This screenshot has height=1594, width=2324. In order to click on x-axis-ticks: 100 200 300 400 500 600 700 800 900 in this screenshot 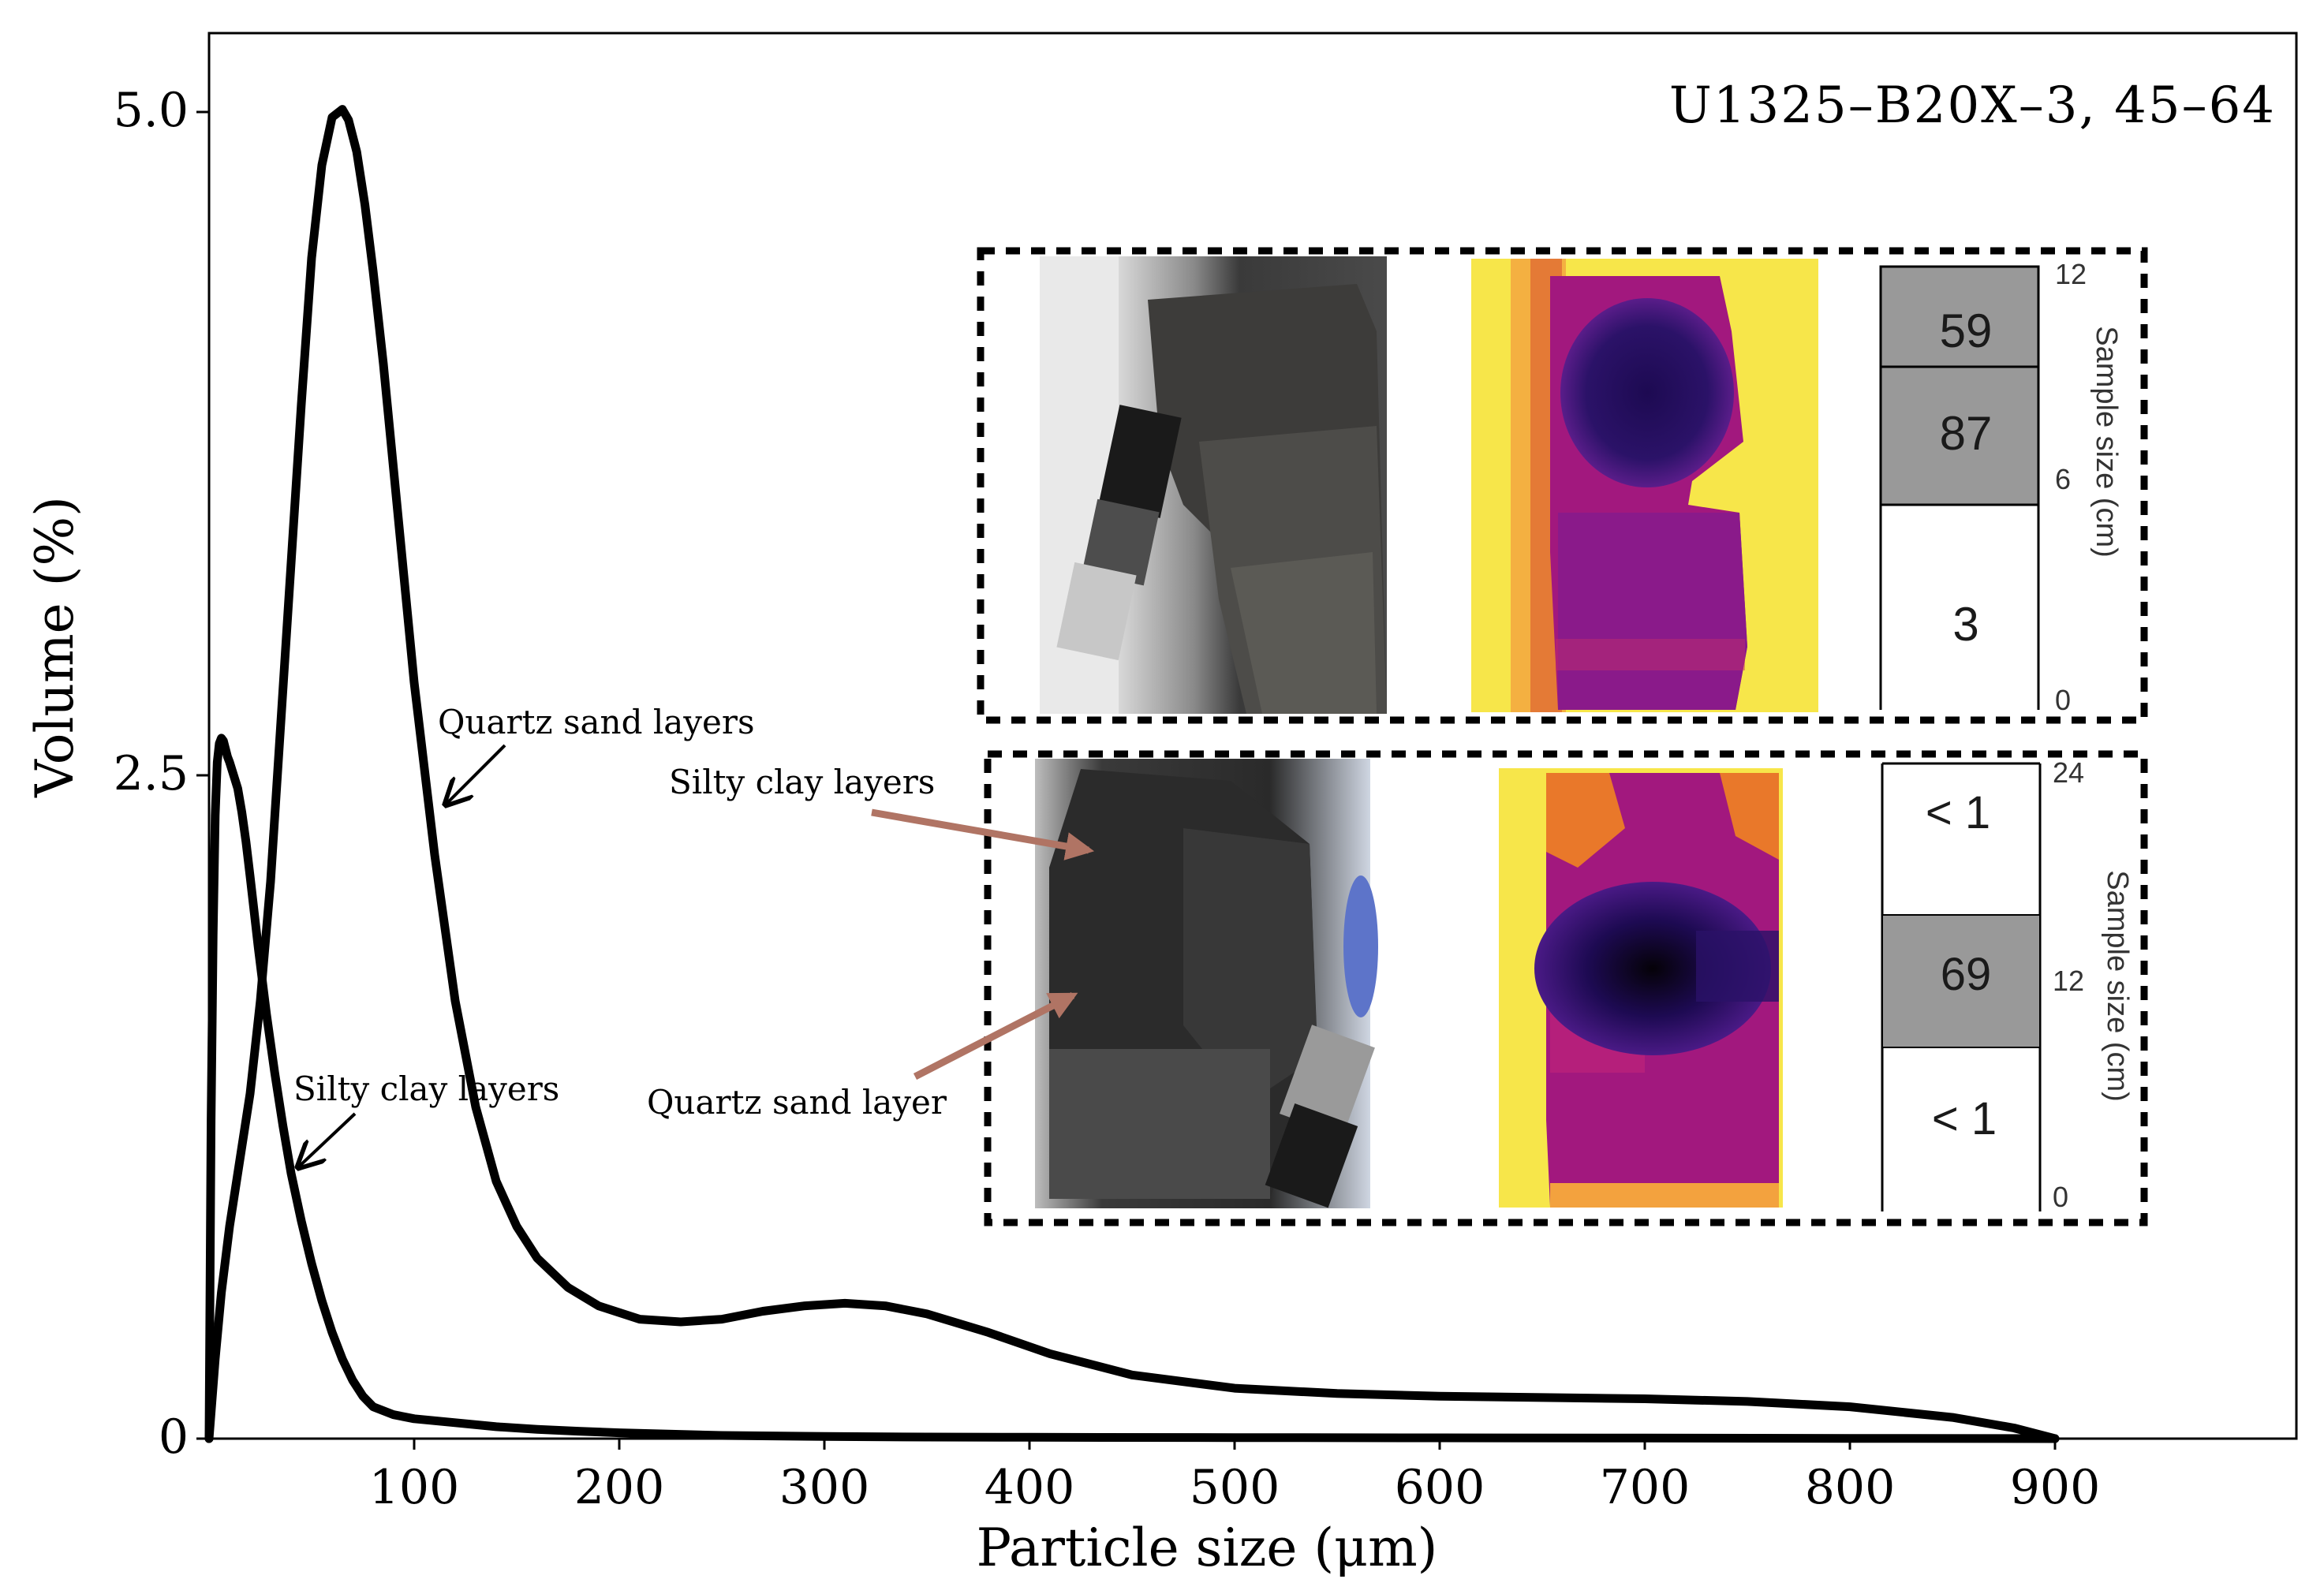, I will do `click(1235, 1477)`.